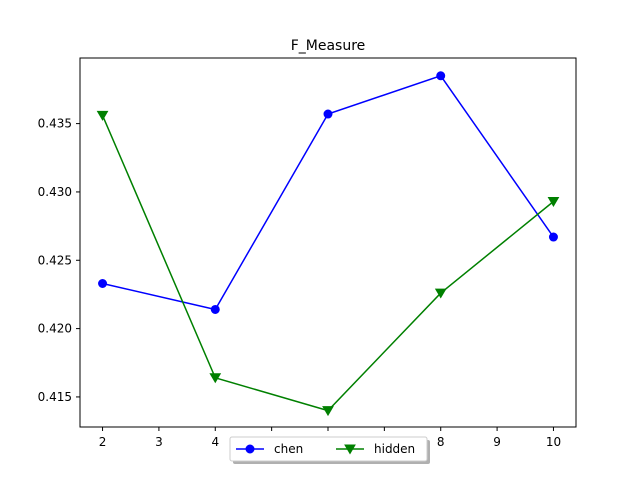 The height and width of the screenshot is (480, 640). I want to click on legend-marker-chen, so click(250, 449).